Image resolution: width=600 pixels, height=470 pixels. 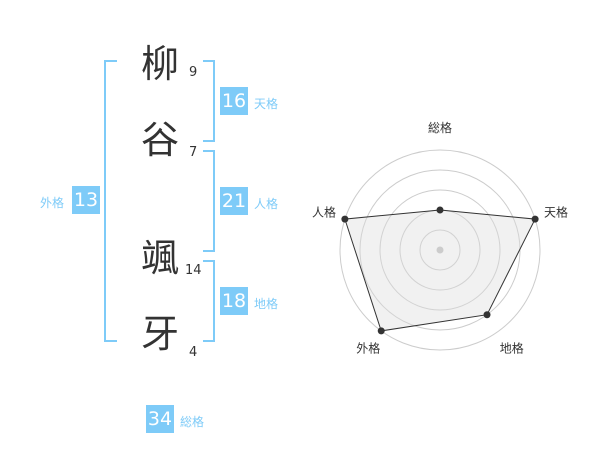 I want to click on radar-axis-label: 地格, so click(x=512, y=348).